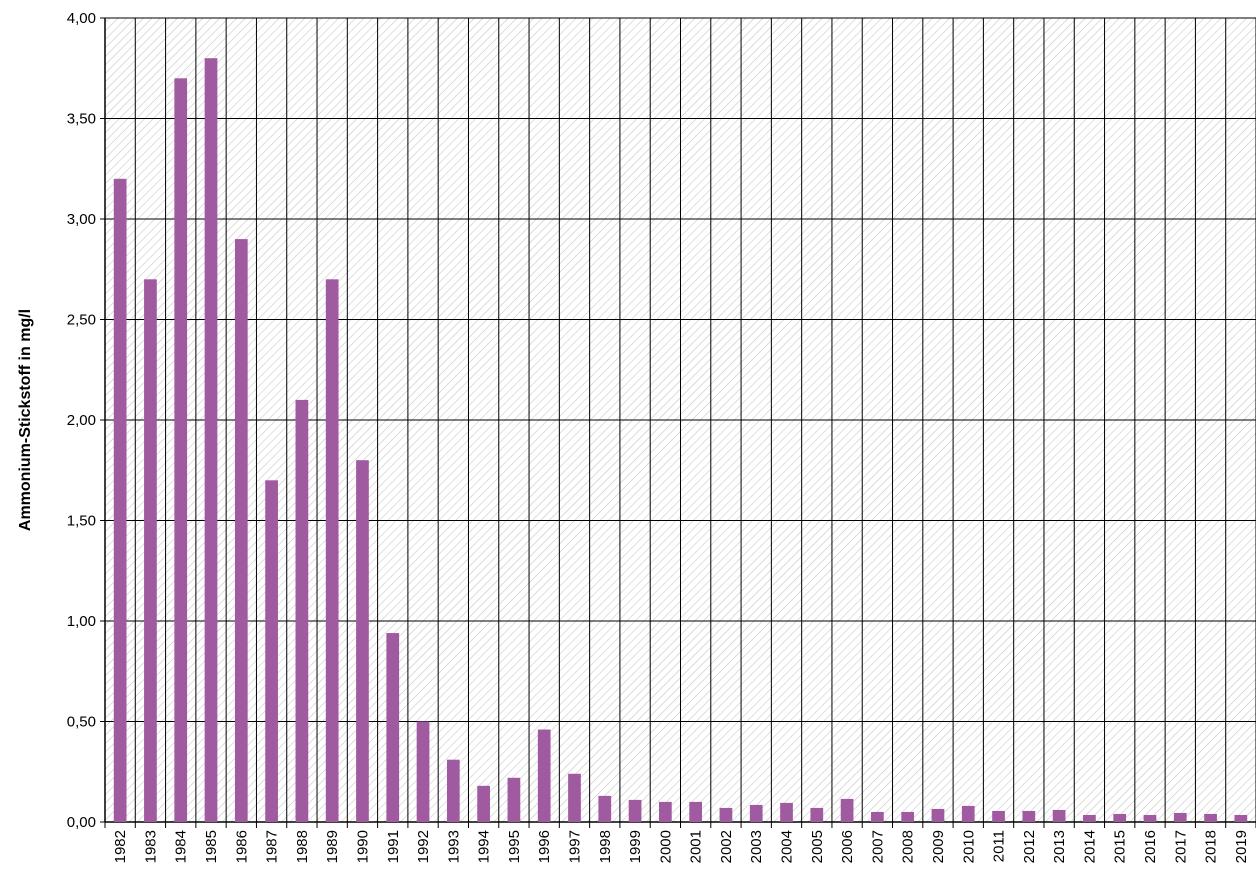 This screenshot has height=888, width=1256. Describe the element at coordinates (544, 775) in the screenshot. I see `bar-1996` at that location.